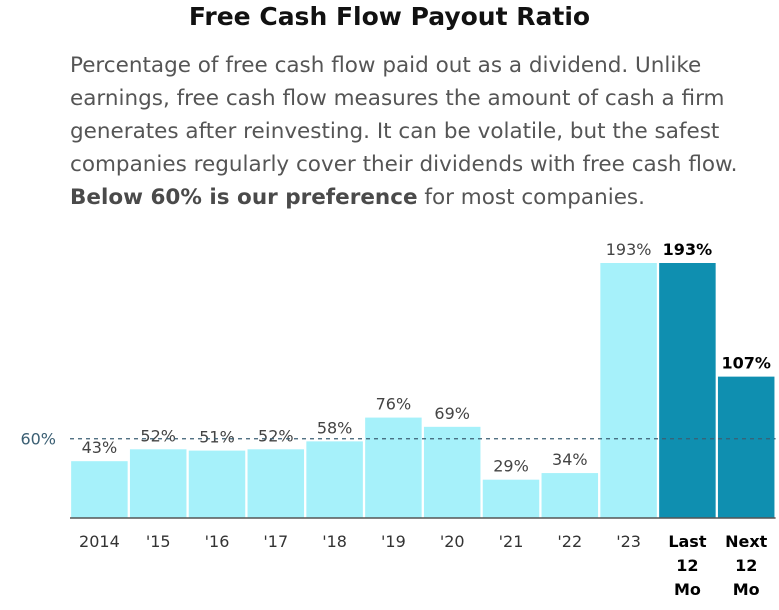 The image size is (779, 610). What do you see at coordinates (158, 435) in the screenshot?
I see `bar-value-label-2: 52%` at bounding box center [158, 435].